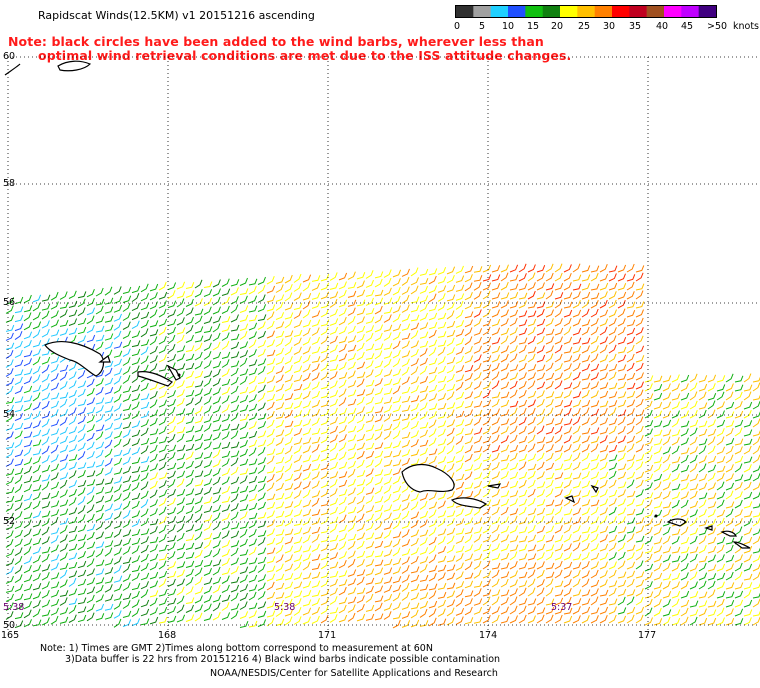 The image size is (760, 688). What do you see at coordinates (551, 11) in the screenshot?
I see `legend-swatch` at bounding box center [551, 11].